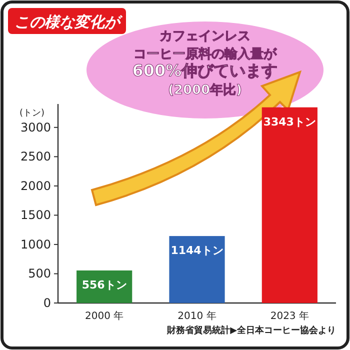 The width and height of the screenshot is (350, 350). I want to click on y-tick-label: 1500, so click(35, 215).